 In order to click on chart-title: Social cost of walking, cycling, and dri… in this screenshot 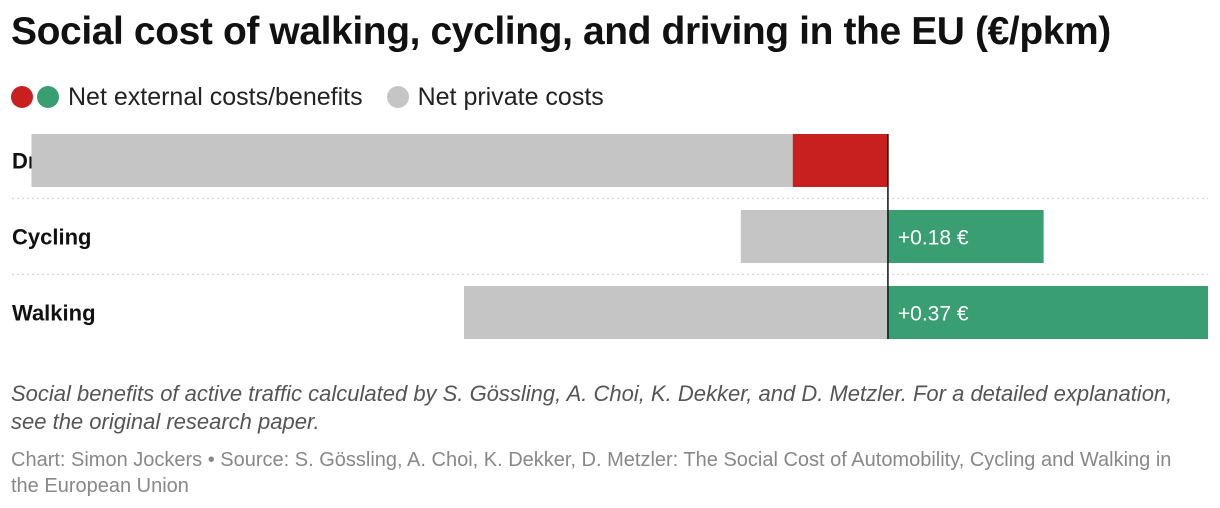, I will do `click(561, 31)`.